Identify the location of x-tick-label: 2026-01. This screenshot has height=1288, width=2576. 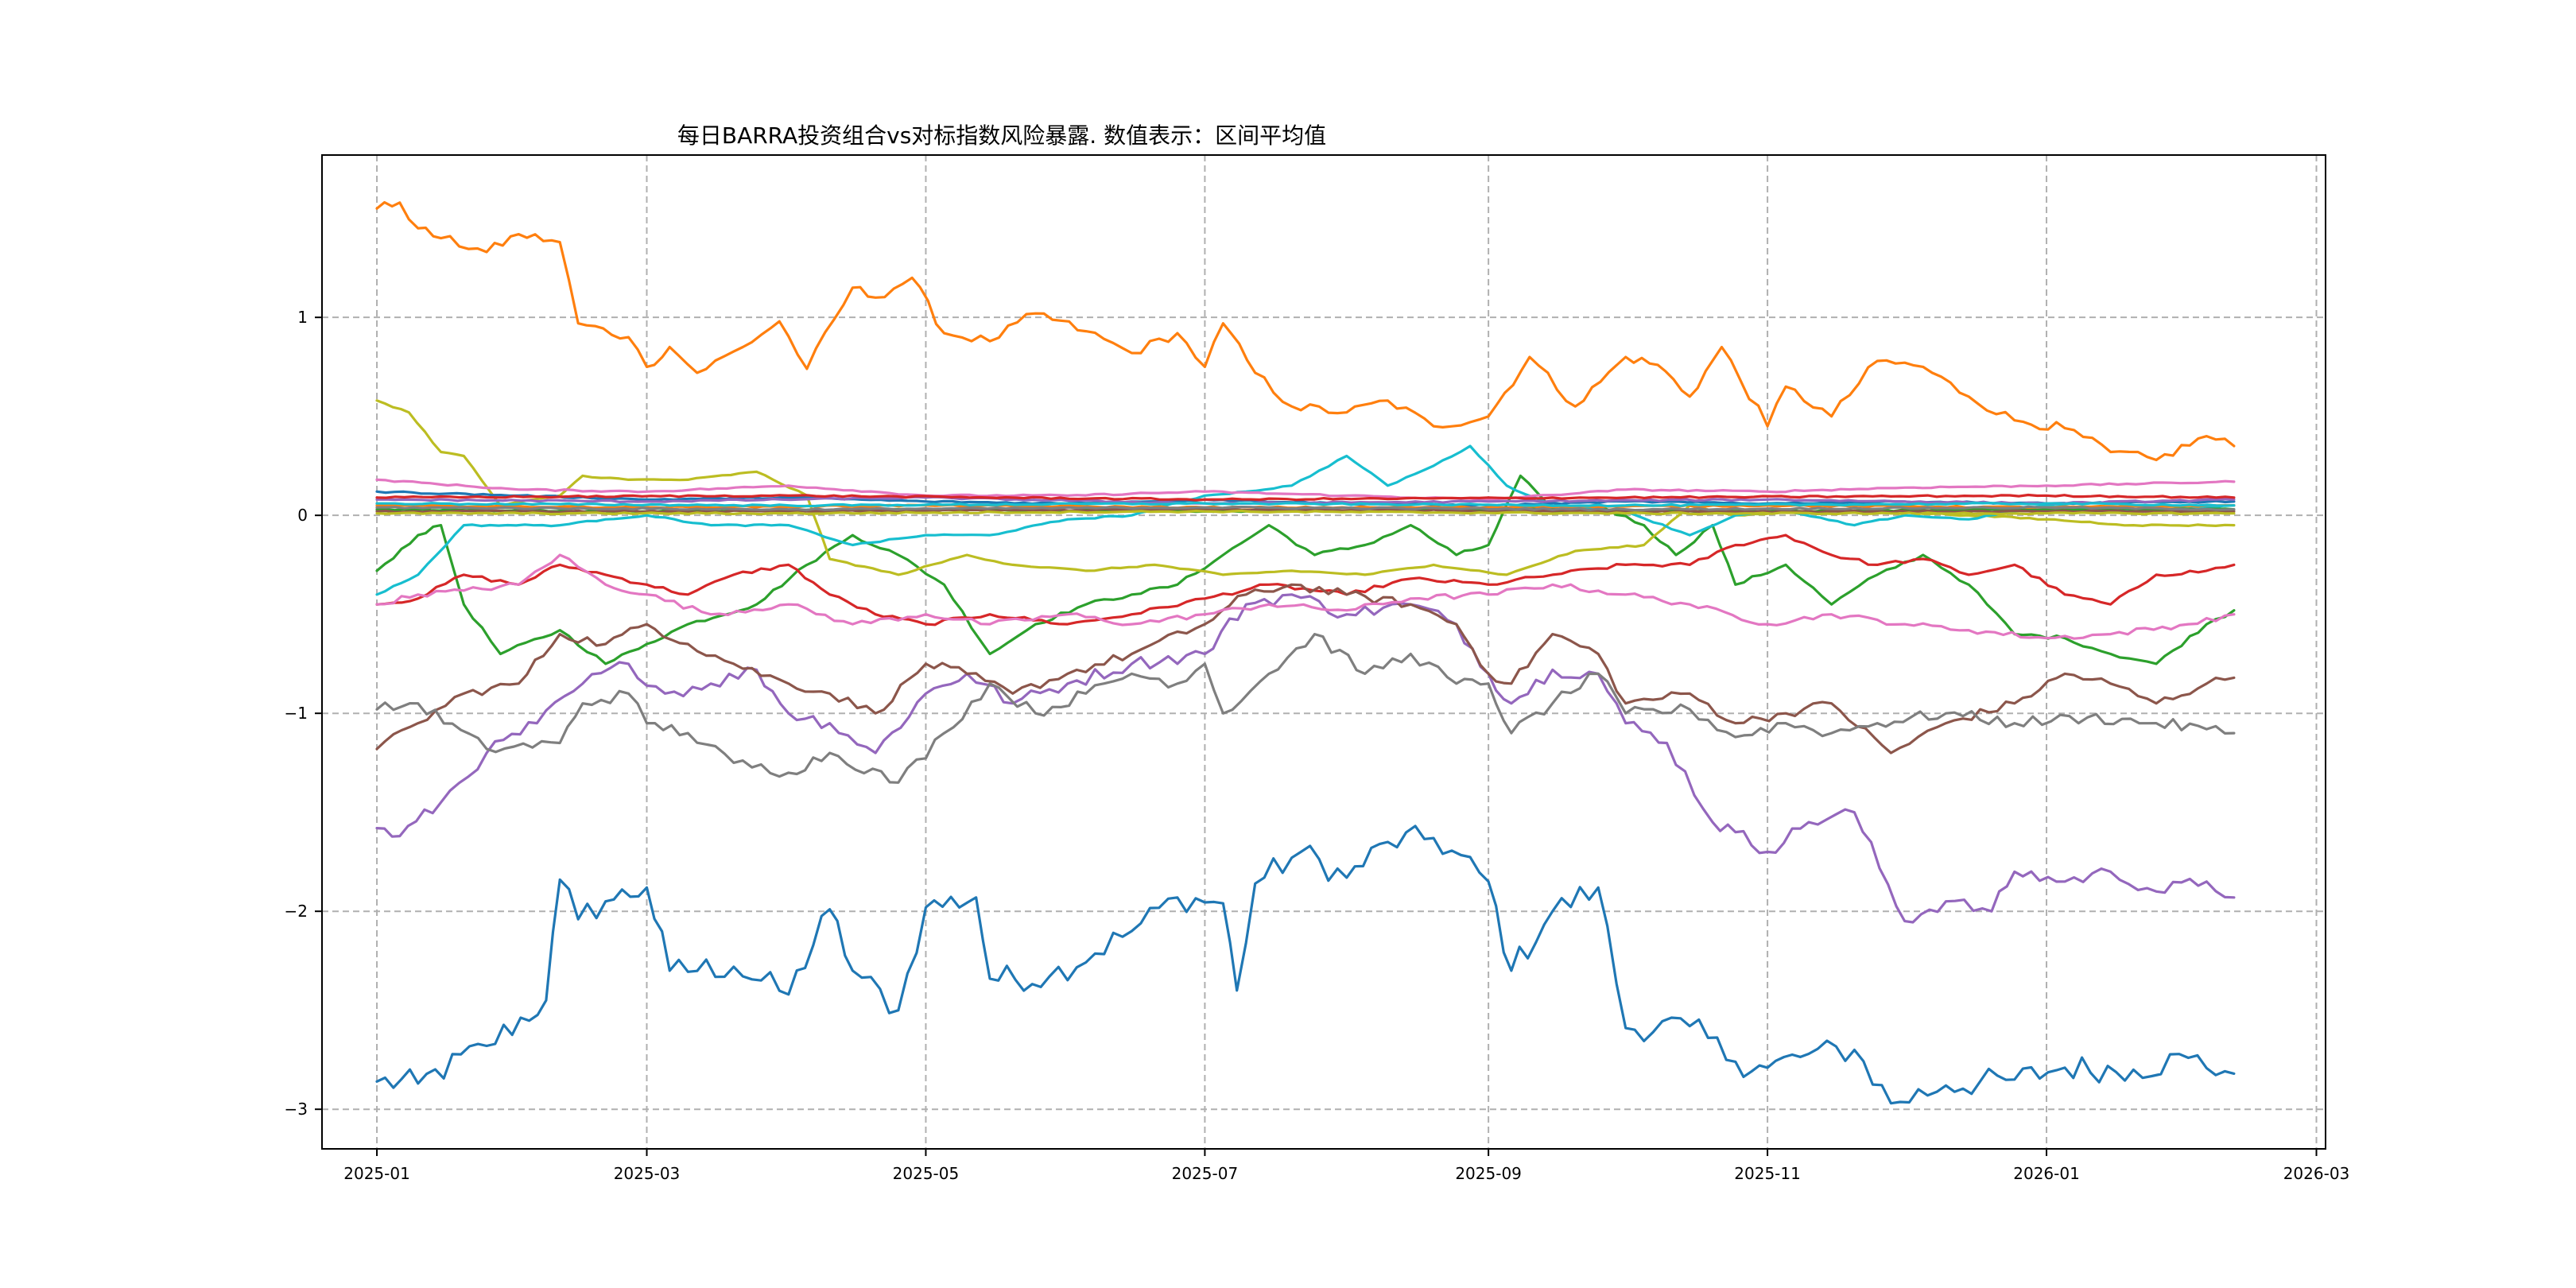
(2047, 1173).